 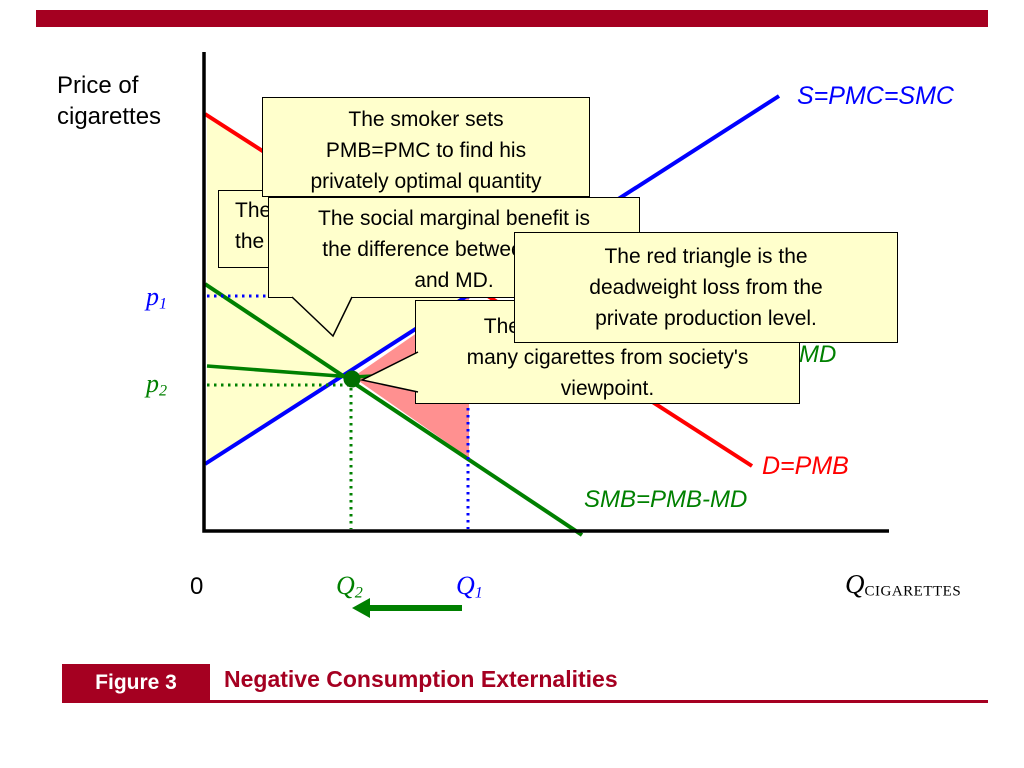 I want to click on origin-label: 0, so click(x=197, y=586).